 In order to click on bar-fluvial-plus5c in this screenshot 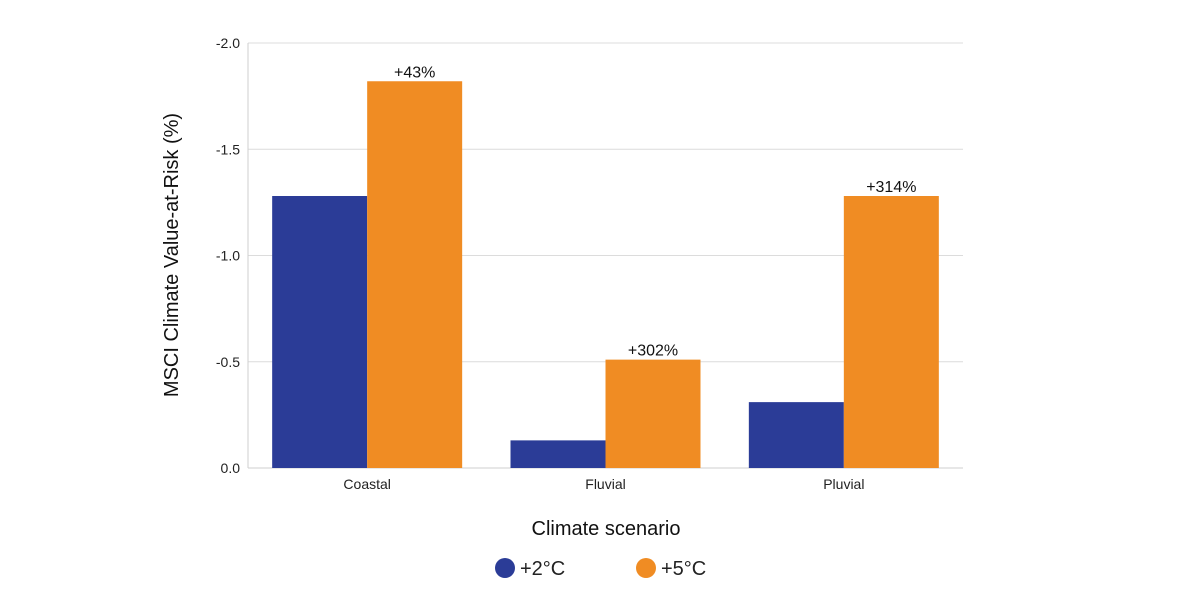, I will do `click(653, 413)`.